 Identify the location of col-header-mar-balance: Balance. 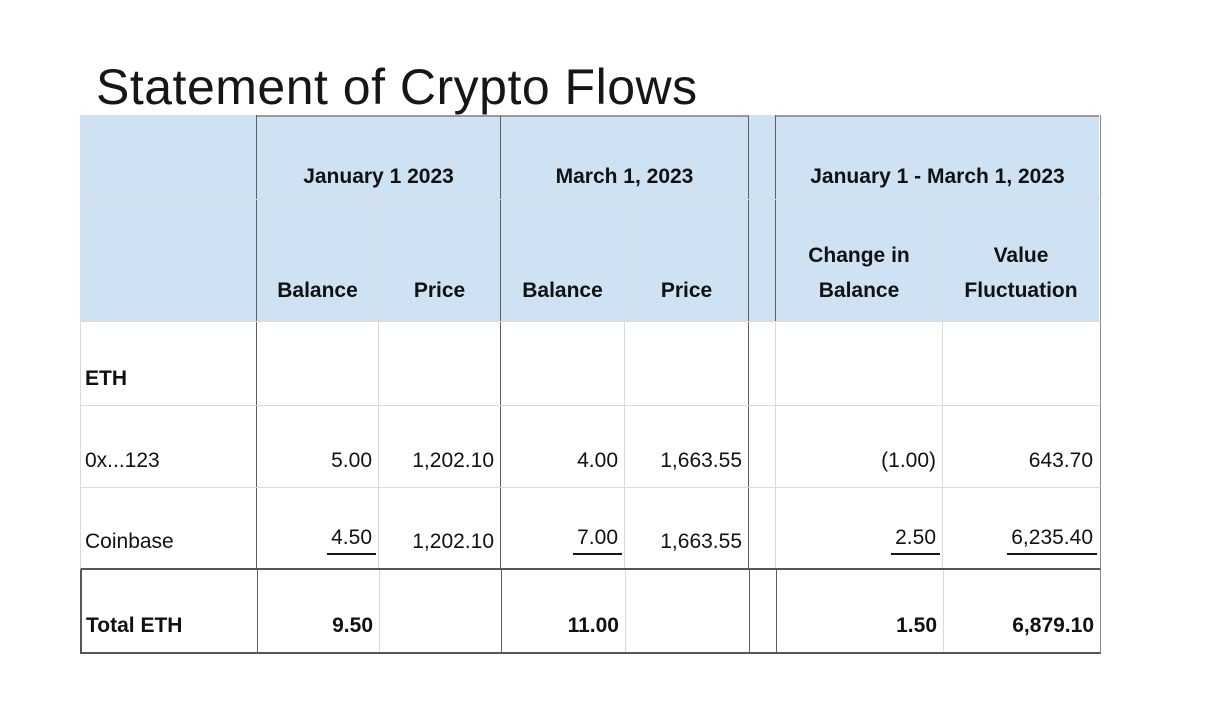
(563, 260).